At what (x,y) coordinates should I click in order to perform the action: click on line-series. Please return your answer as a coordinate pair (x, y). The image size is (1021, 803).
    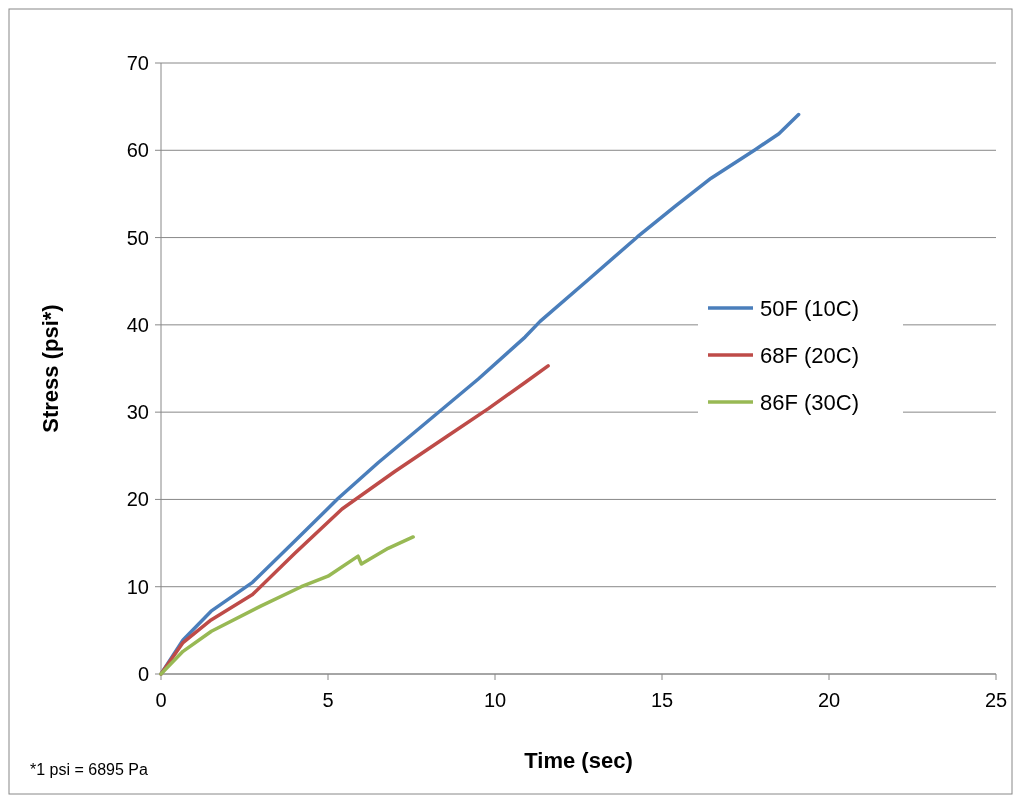
    Looking at the image, I should click on (287, 605).